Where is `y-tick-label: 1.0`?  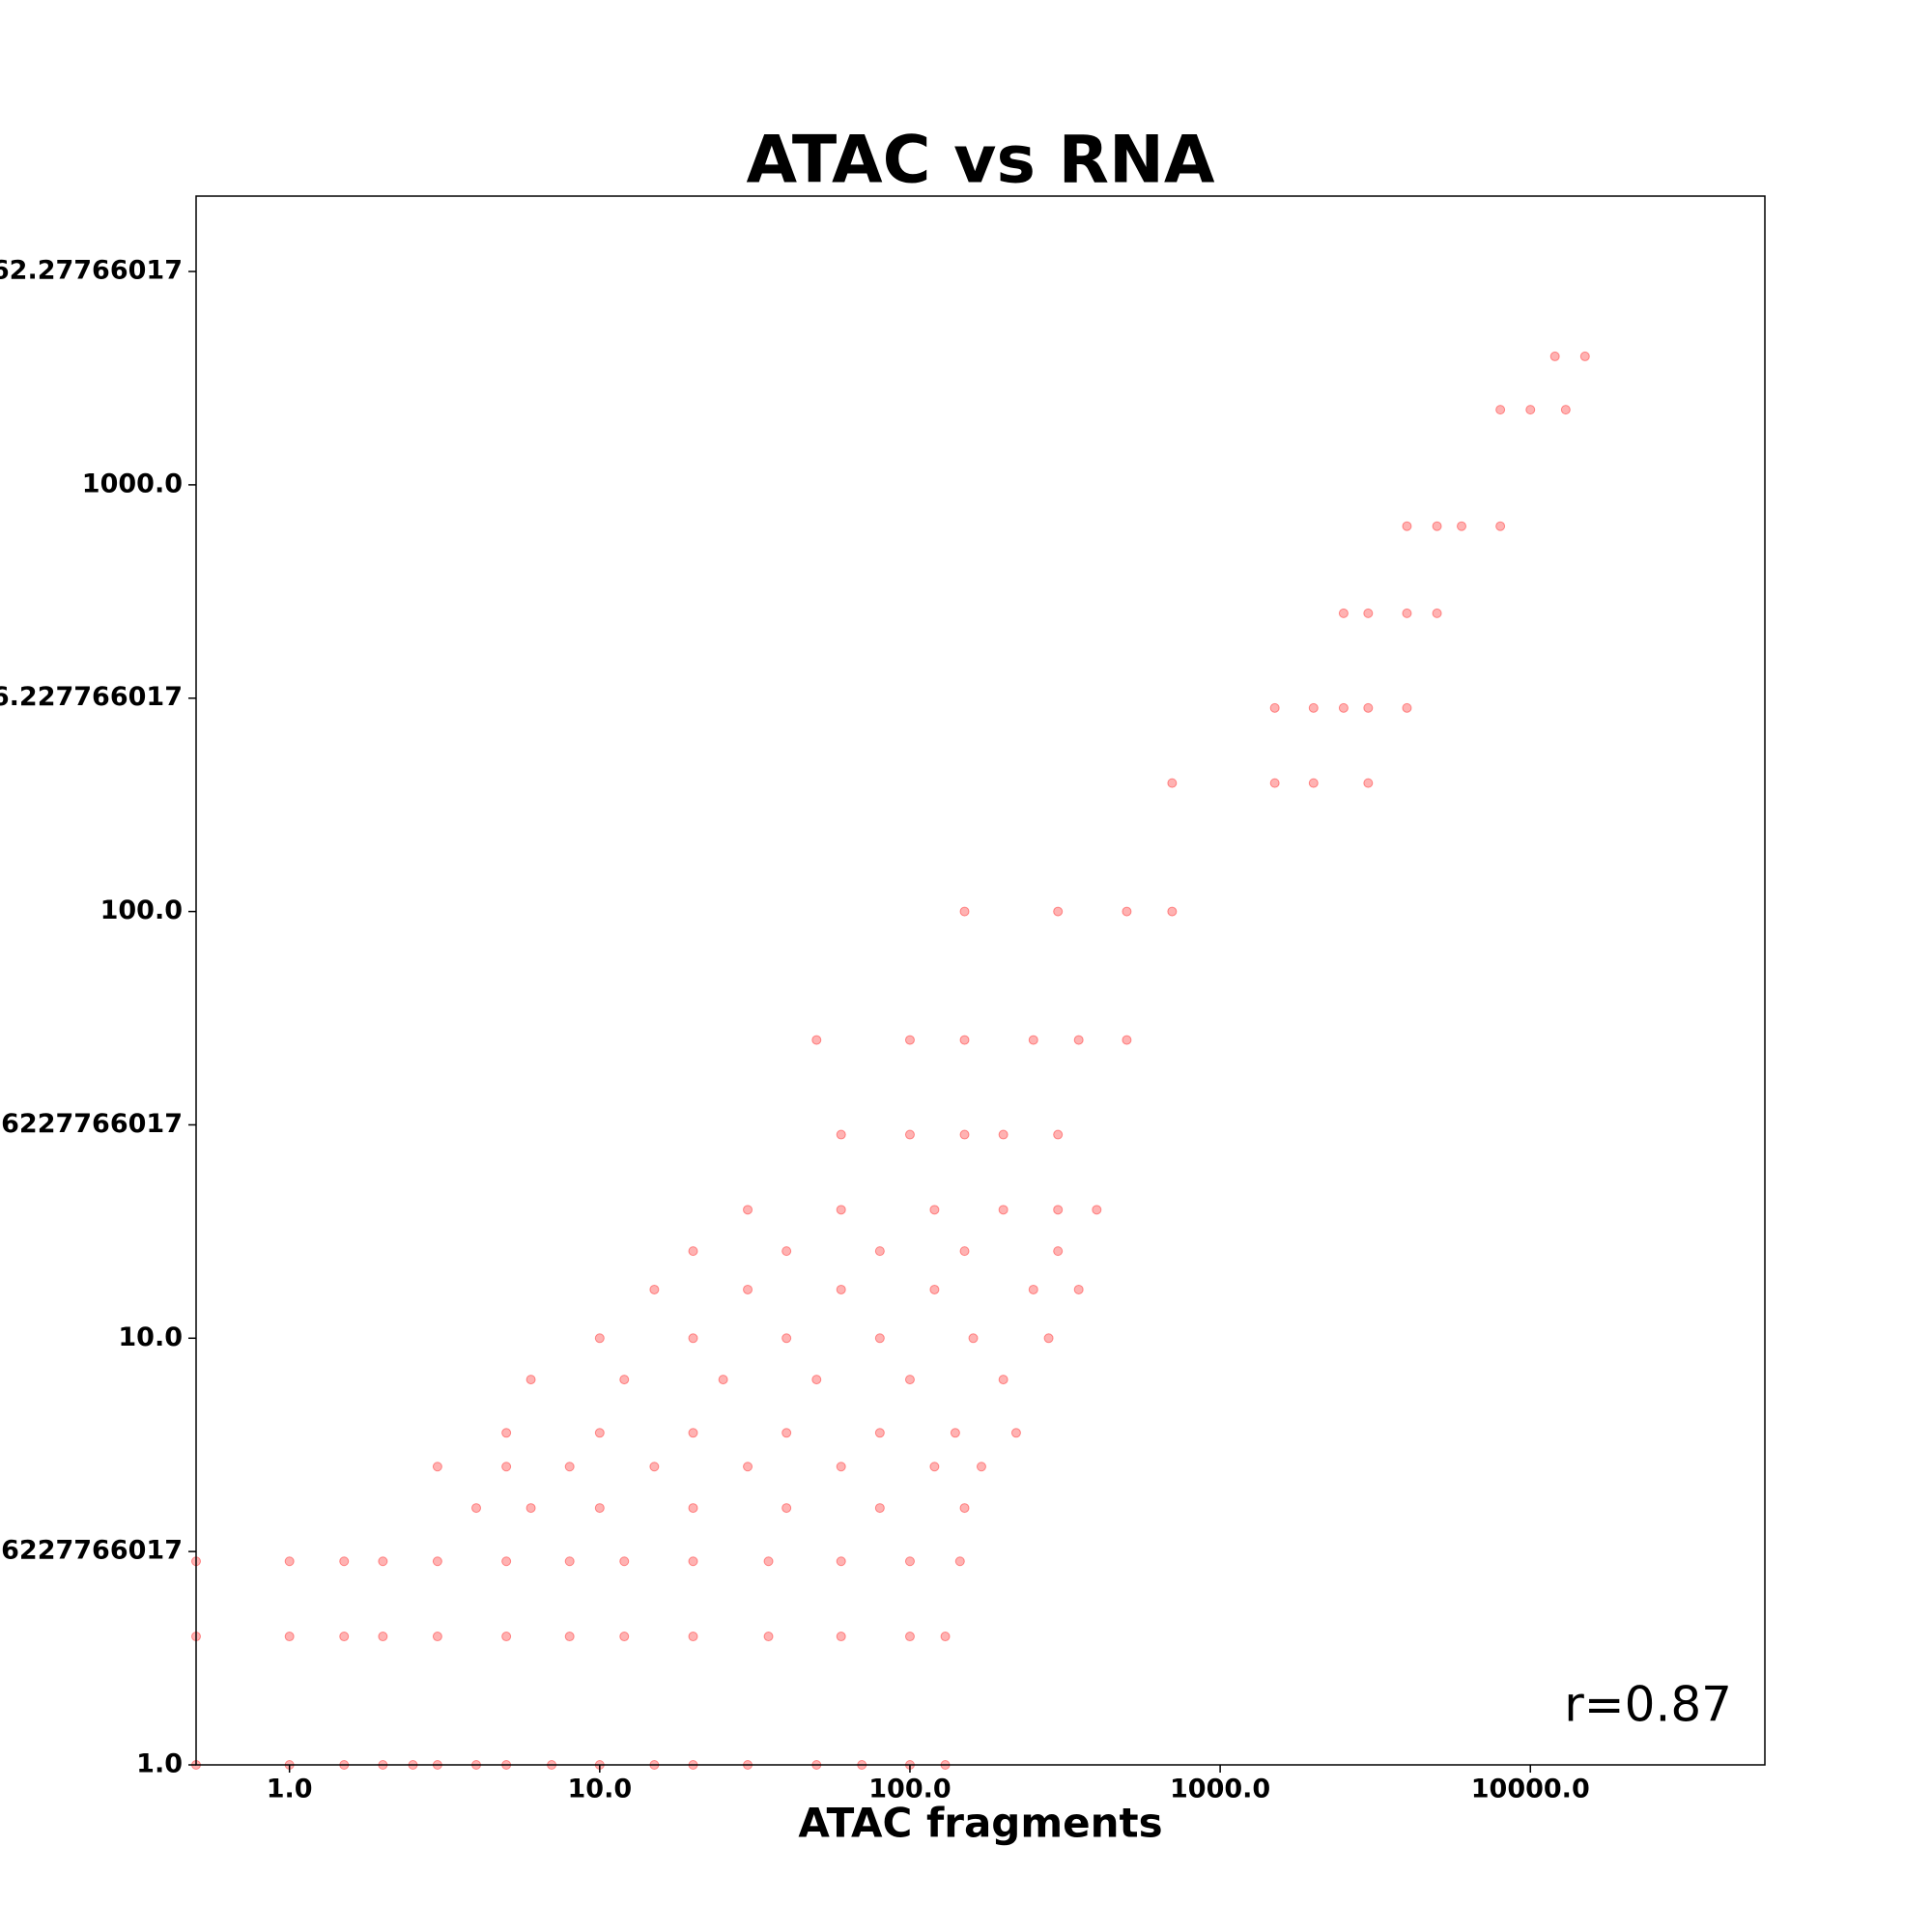
y-tick-label: 1.0 is located at coordinates (159, 1764).